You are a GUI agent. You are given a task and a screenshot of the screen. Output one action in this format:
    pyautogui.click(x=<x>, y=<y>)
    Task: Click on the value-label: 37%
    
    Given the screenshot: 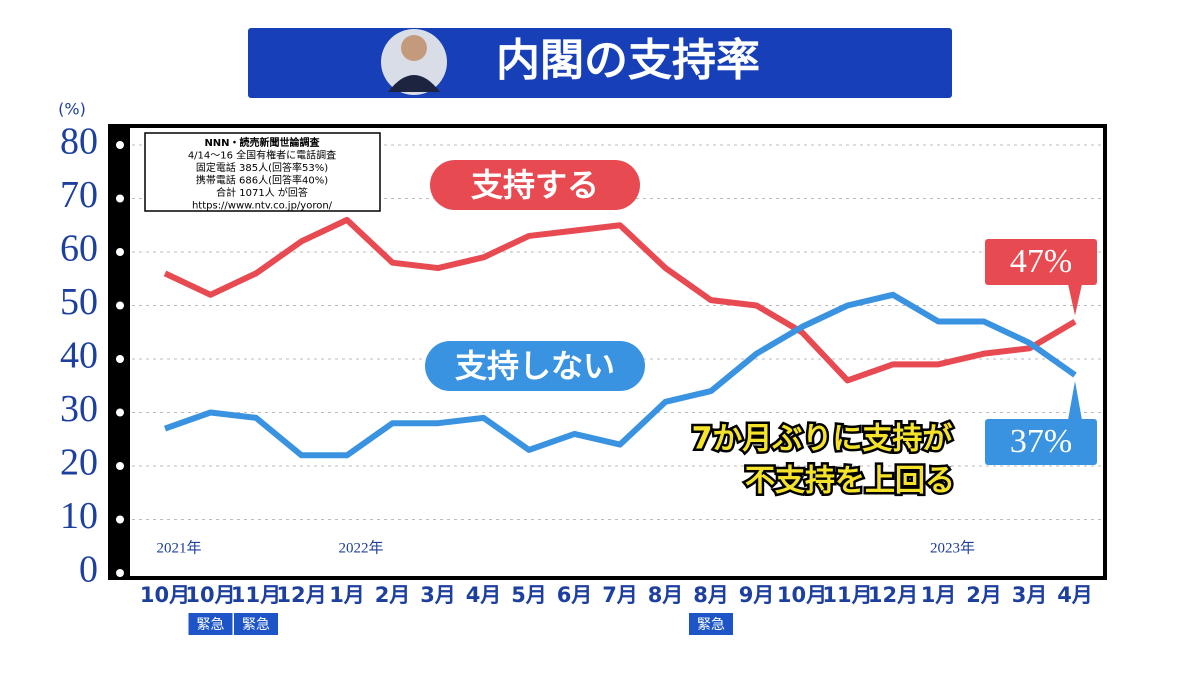 What is the action you would take?
    pyautogui.click(x=1041, y=441)
    